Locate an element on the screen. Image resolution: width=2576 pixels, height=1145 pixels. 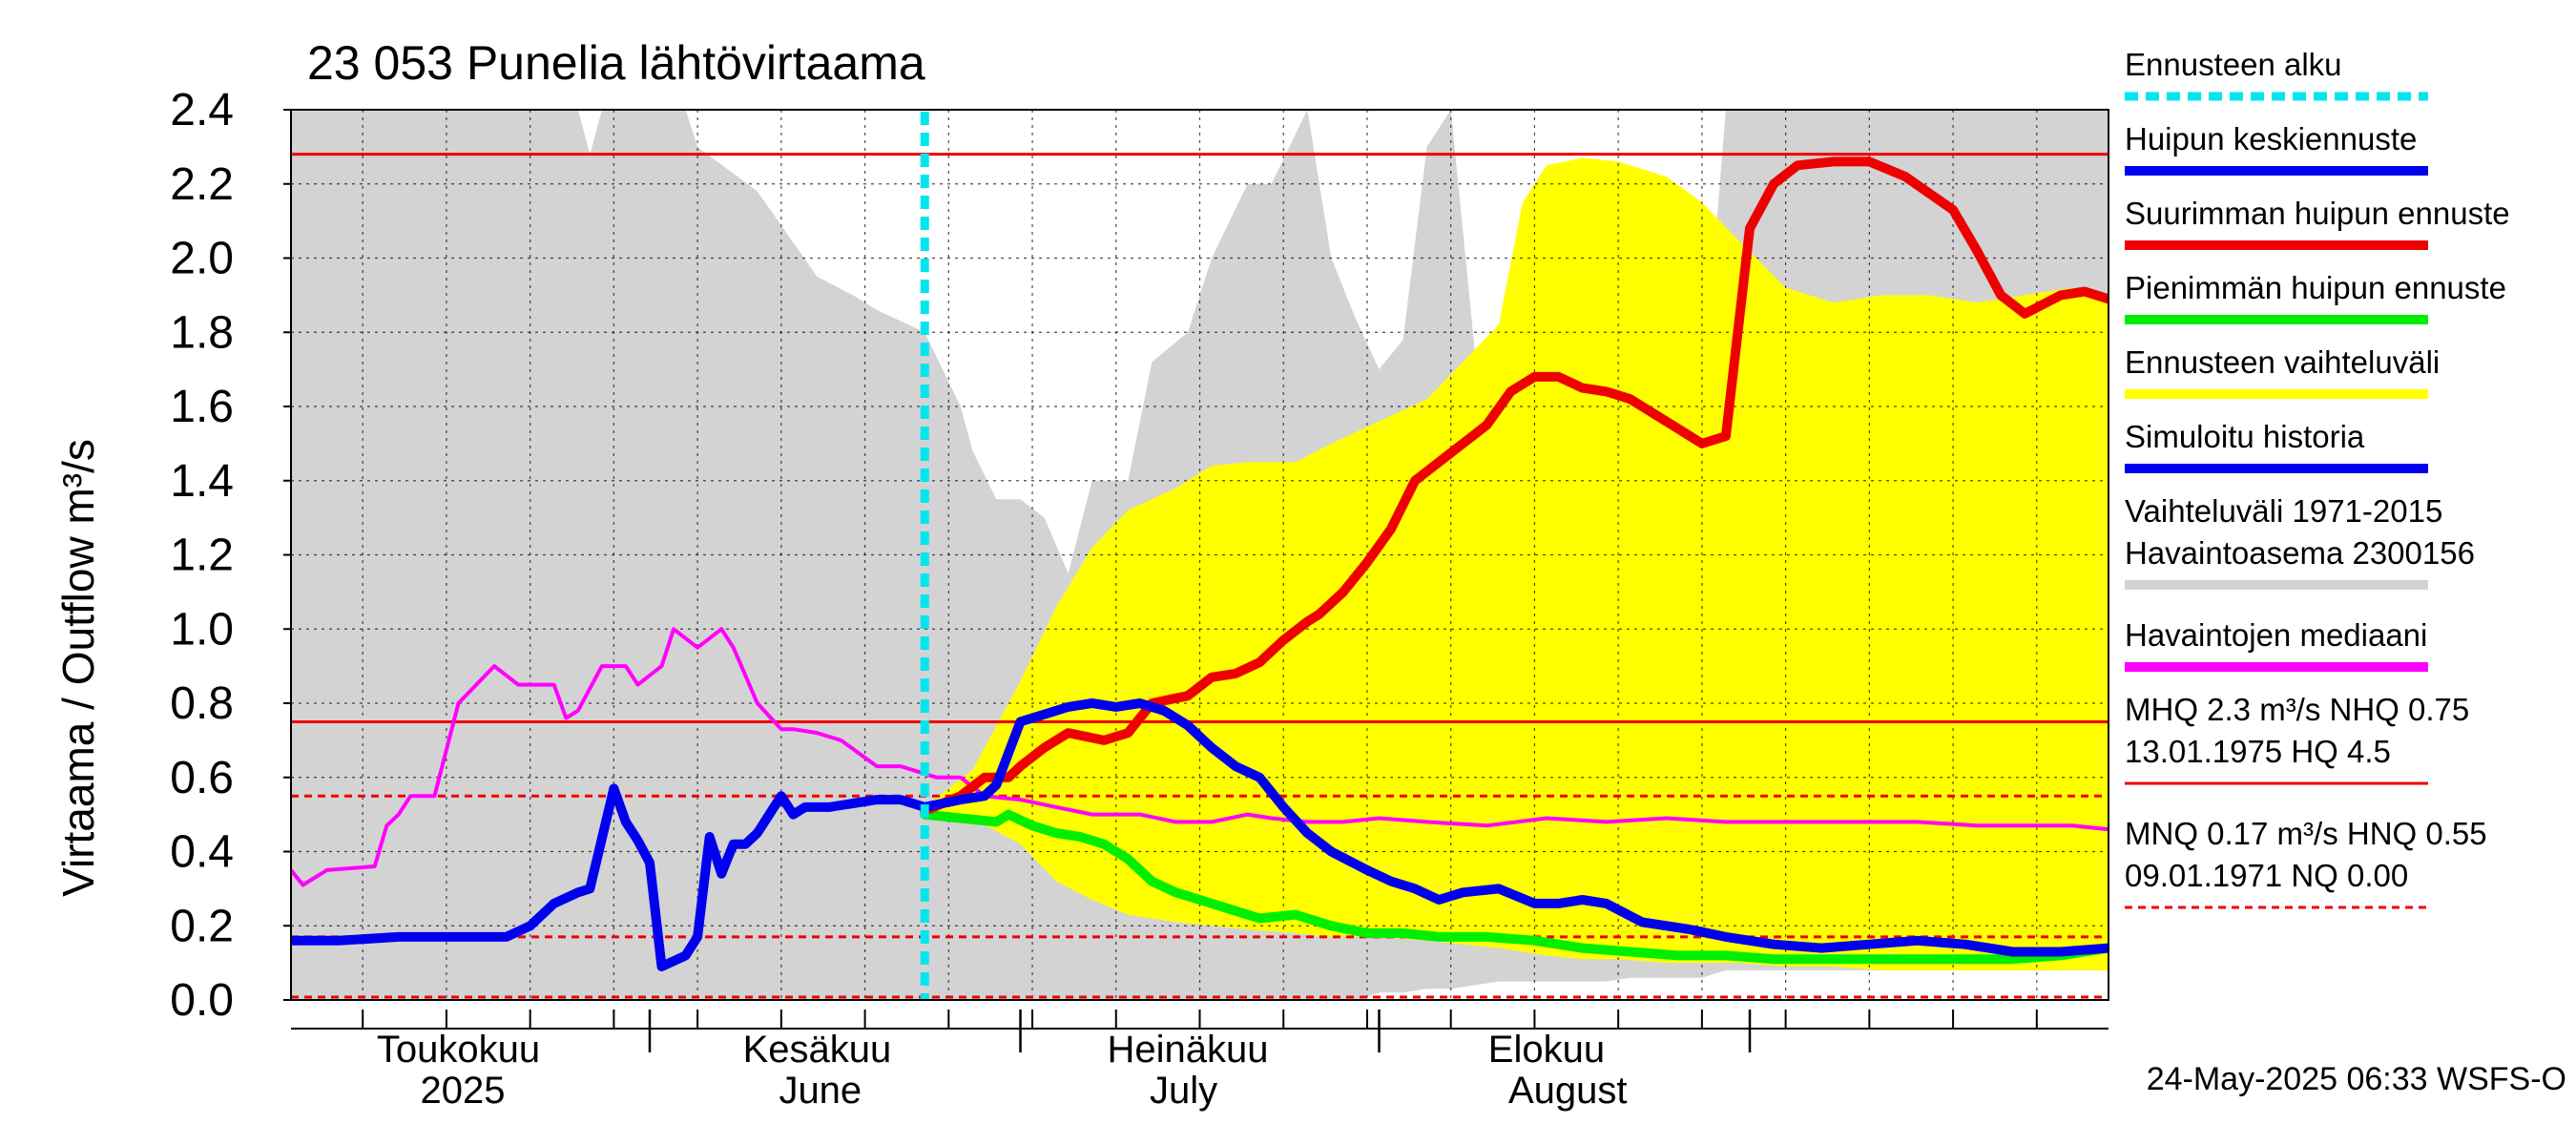
legend-label: Vaihteluväli 1971-2015 is located at coordinates (2283, 511).